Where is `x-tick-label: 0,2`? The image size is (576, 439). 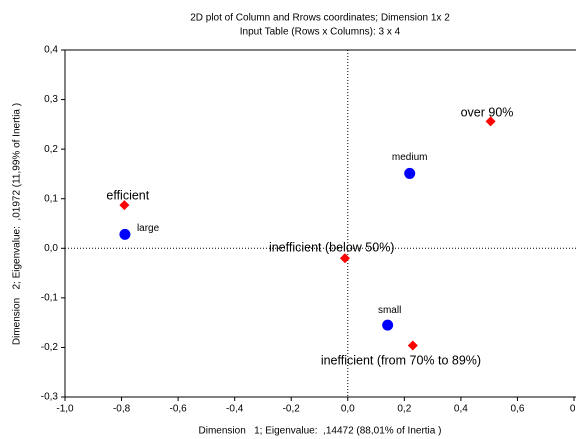 x-tick-label: 0,2 is located at coordinates (404, 409).